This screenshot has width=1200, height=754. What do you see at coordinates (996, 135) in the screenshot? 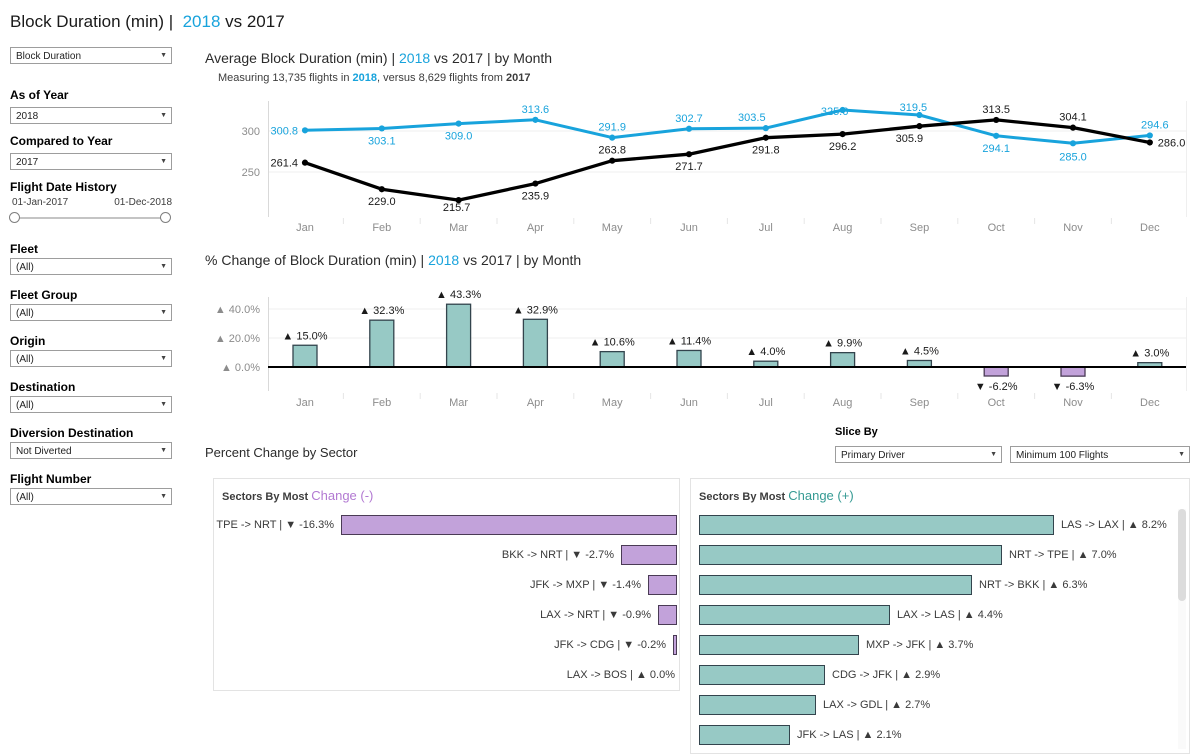
I see `point-2018-Oct` at bounding box center [996, 135].